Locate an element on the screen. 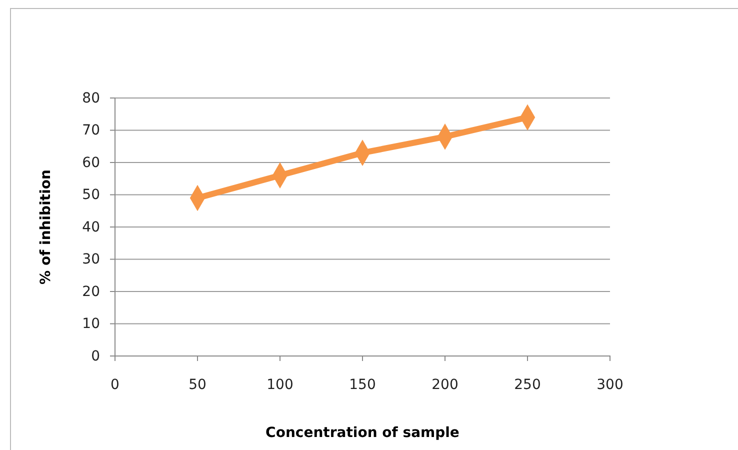 This screenshot has height=450, width=738. y-tick-label: 80 is located at coordinates (91, 98).